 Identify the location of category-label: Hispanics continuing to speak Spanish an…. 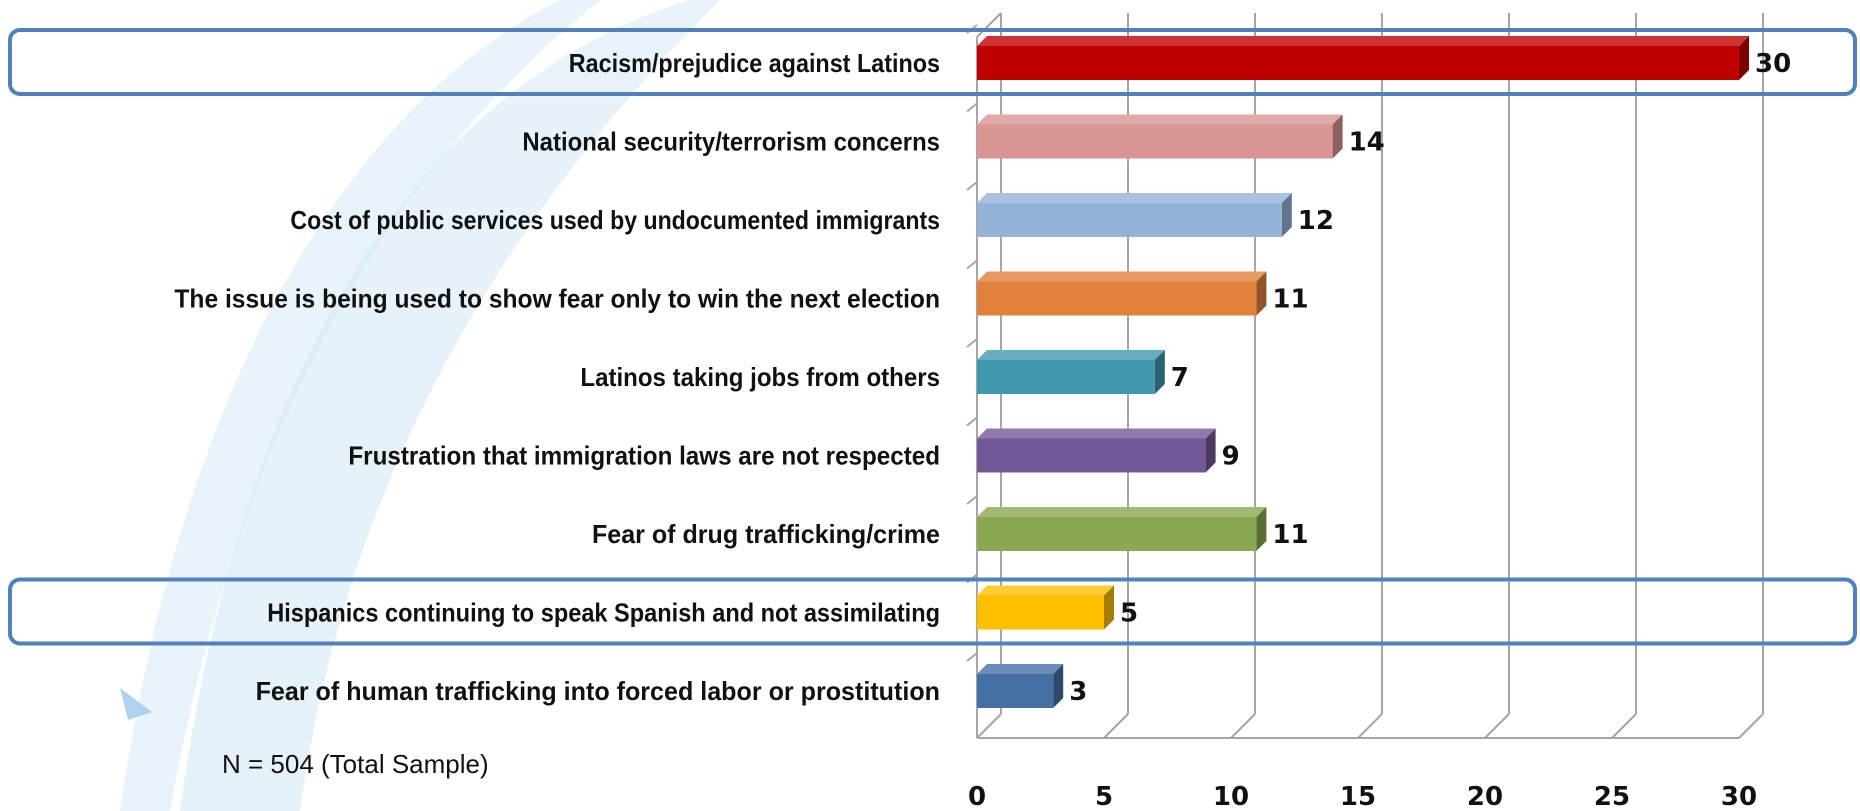
(603, 613).